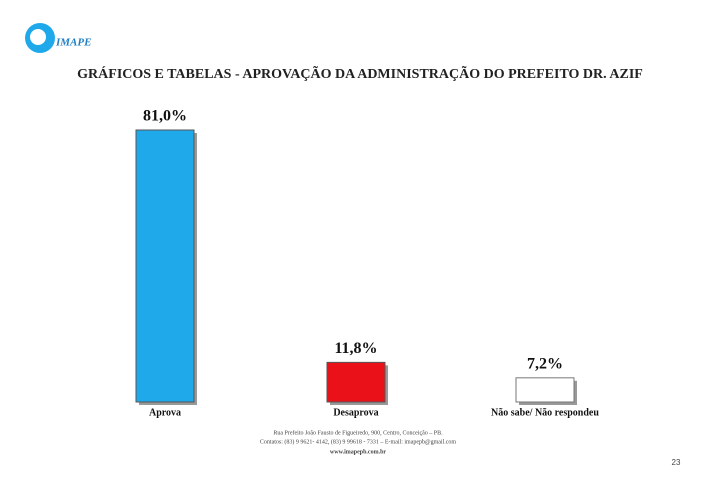 This screenshot has height=495, width=716. What do you see at coordinates (73, 43) in the screenshot?
I see `logo-text: IMAPE` at bounding box center [73, 43].